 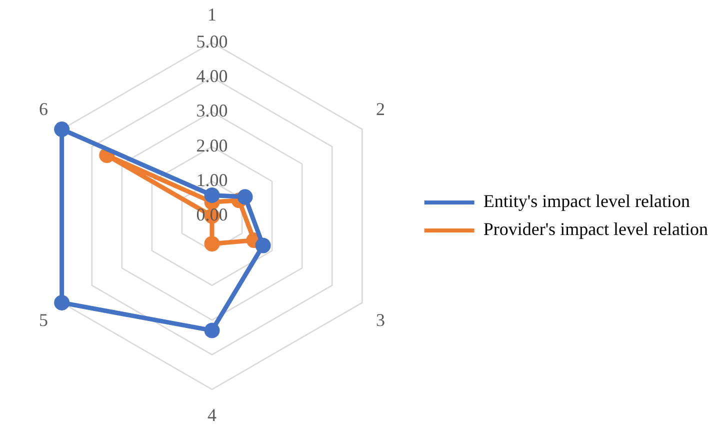 What do you see at coordinates (595, 229) in the screenshot?
I see `legend-label: Provider's impact level relation` at bounding box center [595, 229].